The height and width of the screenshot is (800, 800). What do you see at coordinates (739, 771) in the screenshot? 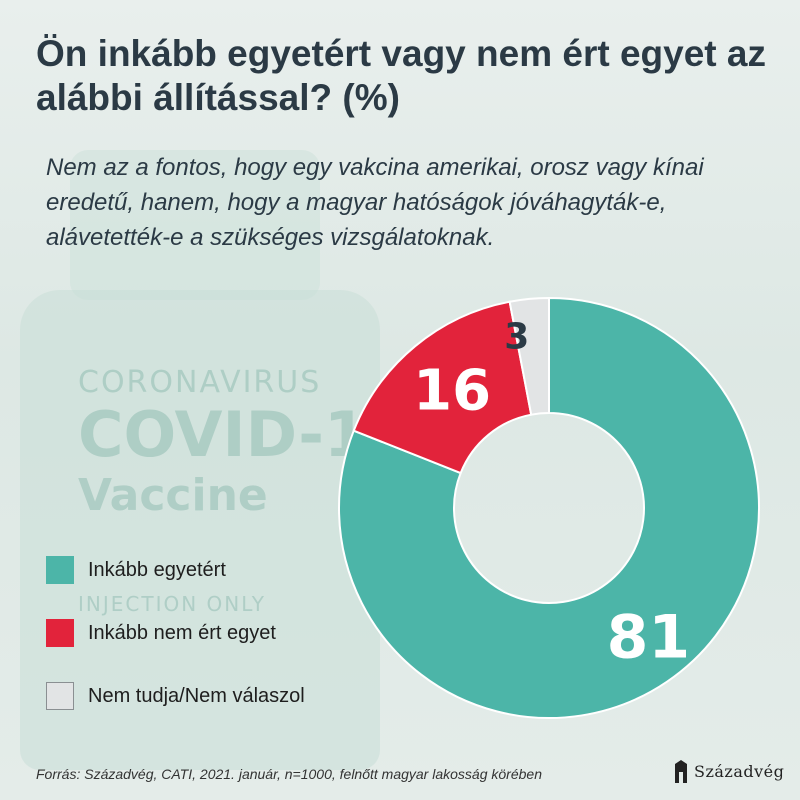
I see `logo-text: Századvég` at bounding box center [739, 771].